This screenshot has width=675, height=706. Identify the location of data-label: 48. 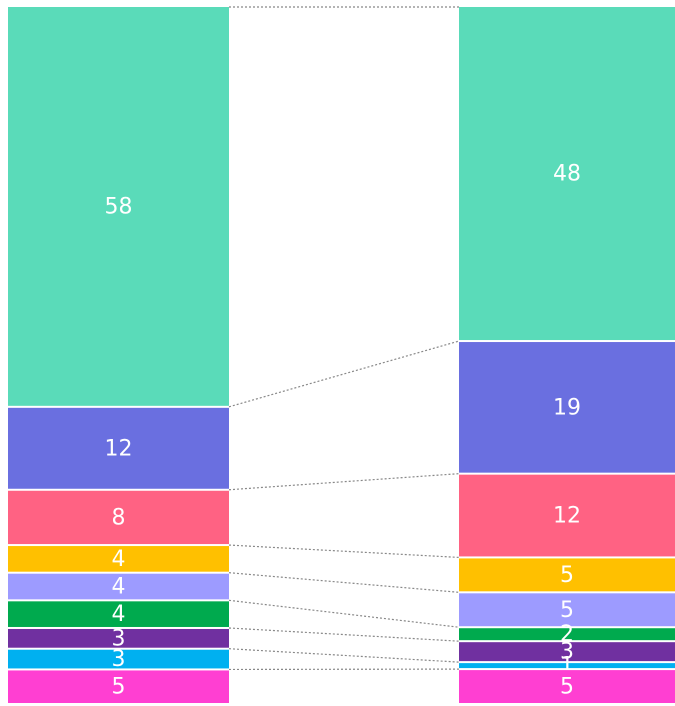
(567, 174).